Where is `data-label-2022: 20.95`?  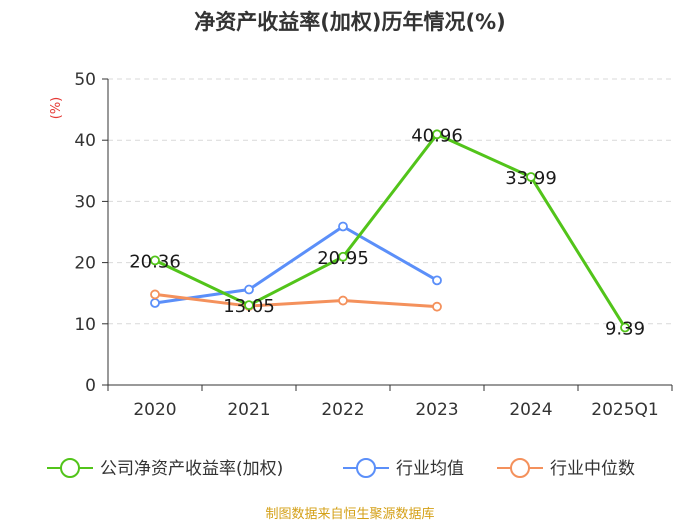
data-label-2022: 20.95 is located at coordinates (343, 258).